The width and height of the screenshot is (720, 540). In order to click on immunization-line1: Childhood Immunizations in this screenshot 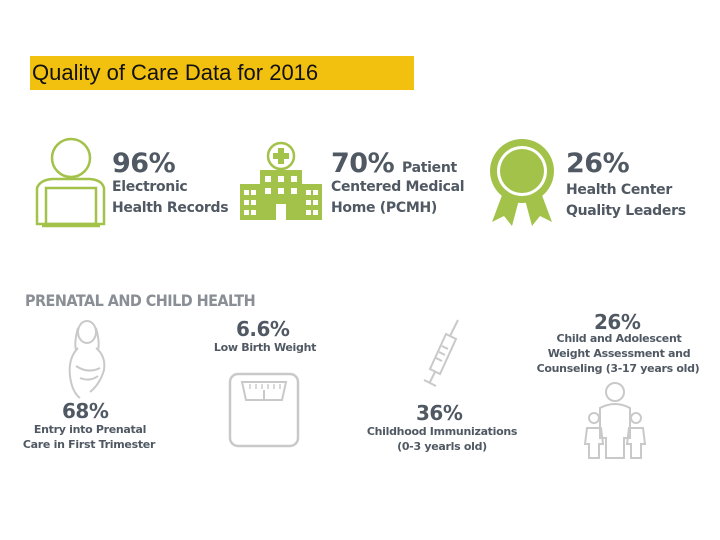, I will do `click(442, 431)`.